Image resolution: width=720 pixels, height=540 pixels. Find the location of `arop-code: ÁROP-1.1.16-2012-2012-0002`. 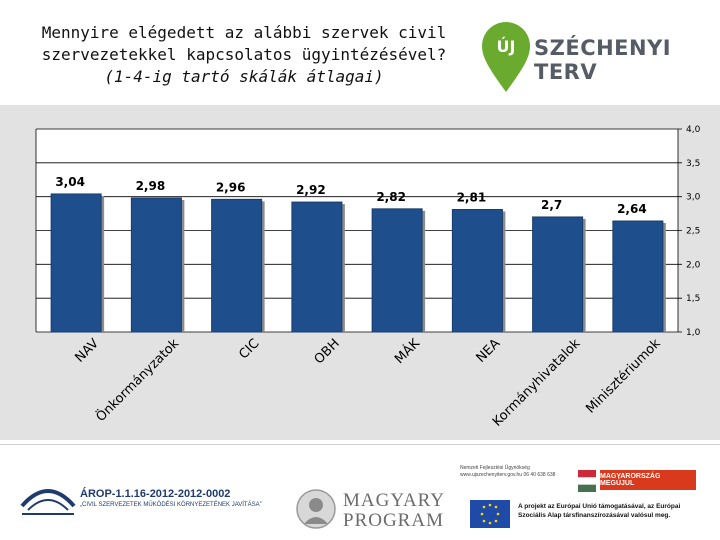

arop-code: ÁROP-1.1.16-2012-2012-0002 is located at coordinates (155, 494).